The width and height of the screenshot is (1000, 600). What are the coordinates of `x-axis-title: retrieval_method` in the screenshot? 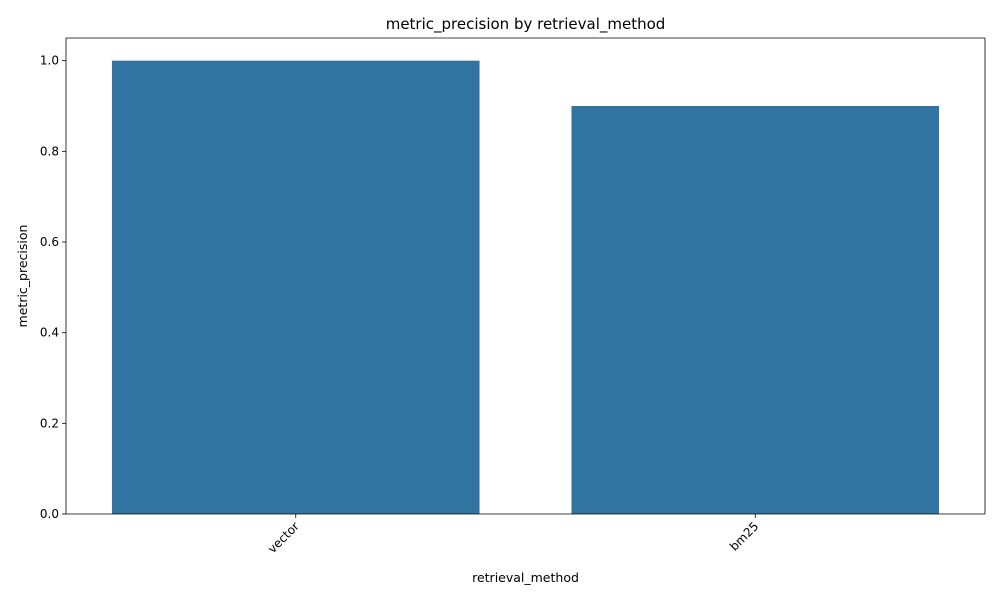 It's located at (525, 577).